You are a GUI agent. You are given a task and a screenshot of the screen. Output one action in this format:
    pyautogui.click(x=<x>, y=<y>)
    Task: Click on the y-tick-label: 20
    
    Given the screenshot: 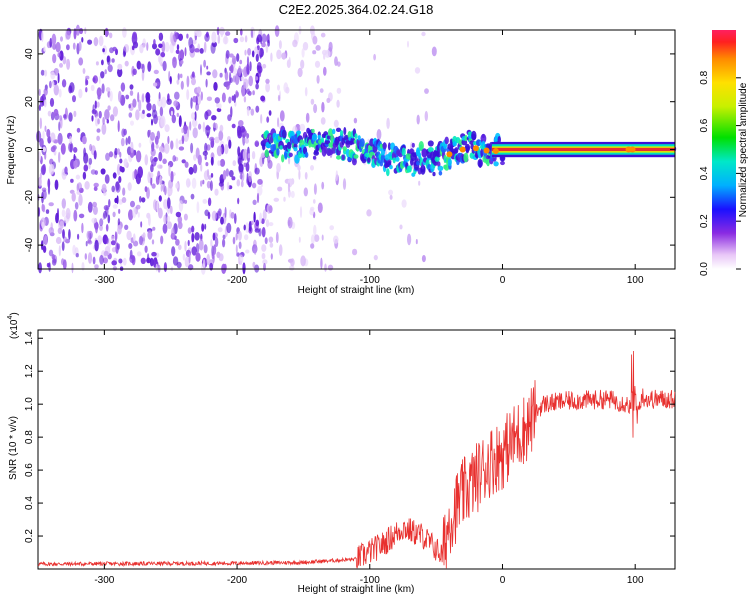 What is the action you would take?
    pyautogui.click(x=29, y=102)
    